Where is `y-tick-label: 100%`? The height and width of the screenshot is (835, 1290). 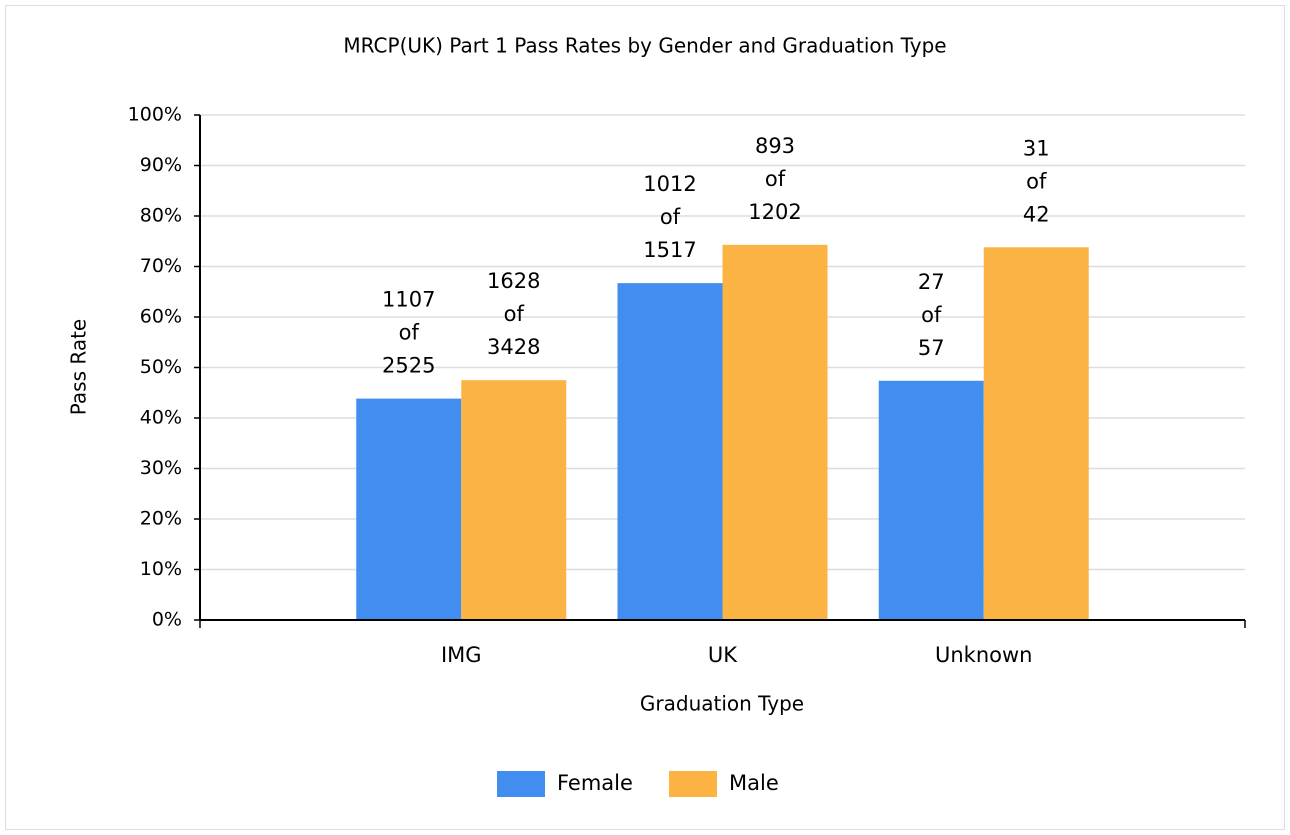
y-tick-label: 100% is located at coordinates (155, 115).